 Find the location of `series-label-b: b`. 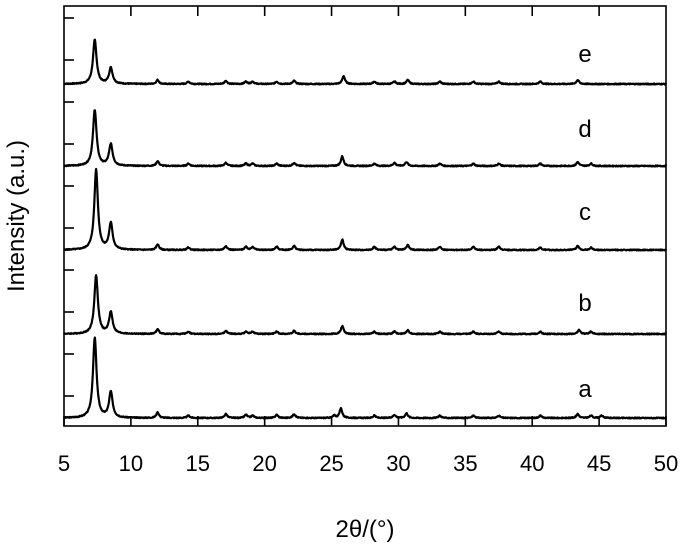

series-label-b: b is located at coordinates (584, 303).